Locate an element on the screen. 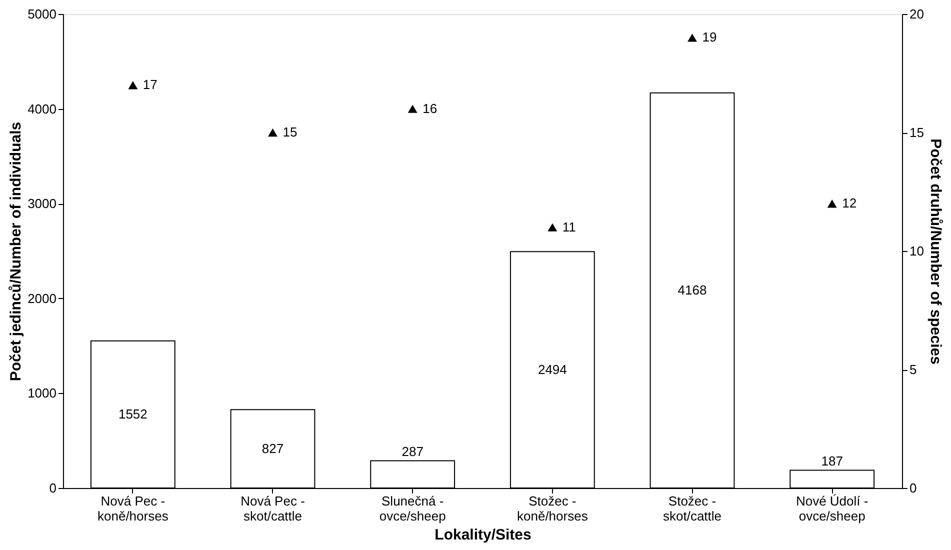 The image size is (951, 550). data-label: 2494 is located at coordinates (552, 369).